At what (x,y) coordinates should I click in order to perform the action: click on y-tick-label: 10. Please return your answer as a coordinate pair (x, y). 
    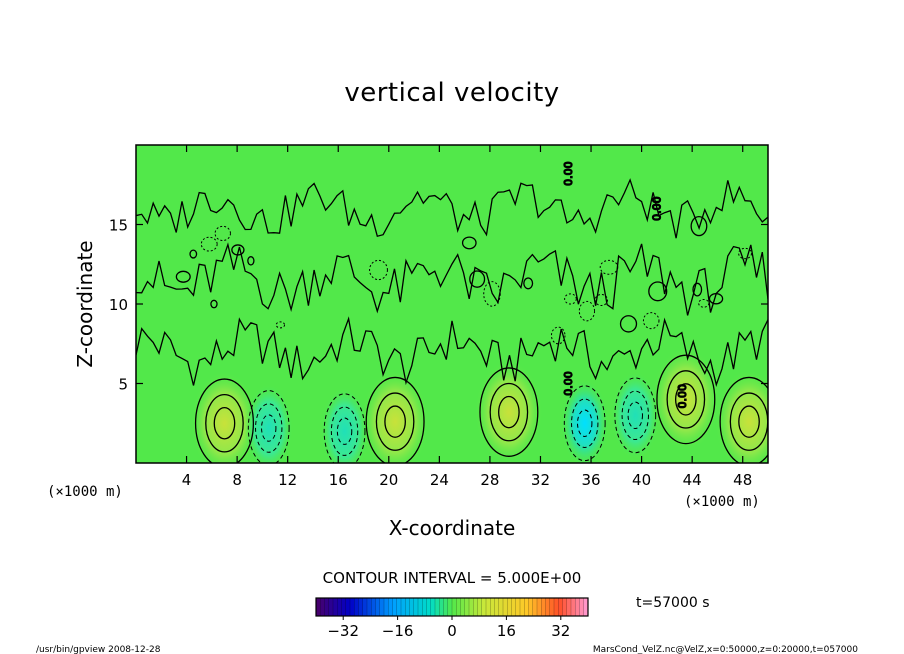
    Looking at the image, I should click on (118, 305).